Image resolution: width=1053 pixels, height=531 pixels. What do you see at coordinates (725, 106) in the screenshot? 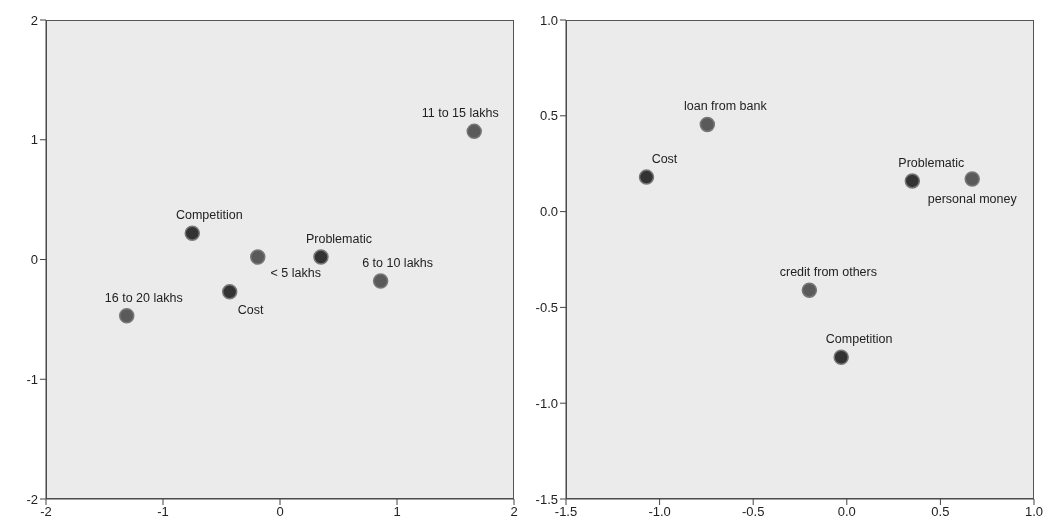
I see `annotation: loan from bank` at bounding box center [725, 106].